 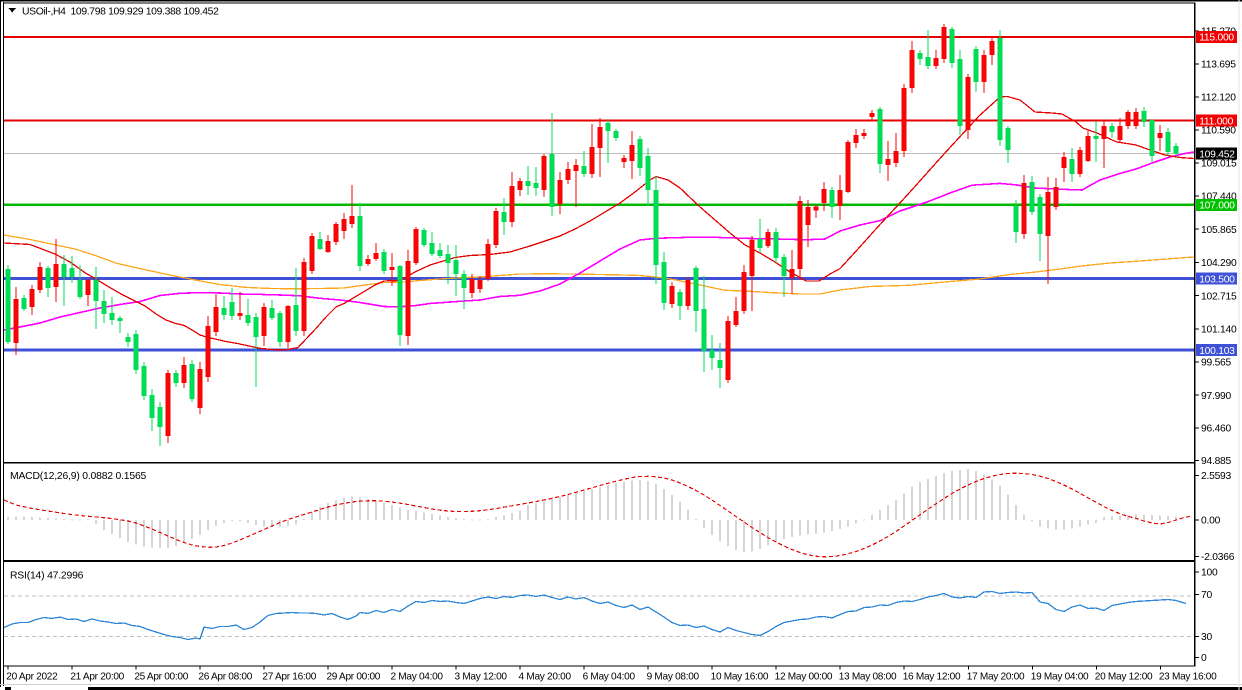 What do you see at coordinates (1216, 122) in the screenshot?
I see `svg-text: 111.000` at bounding box center [1216, 122].